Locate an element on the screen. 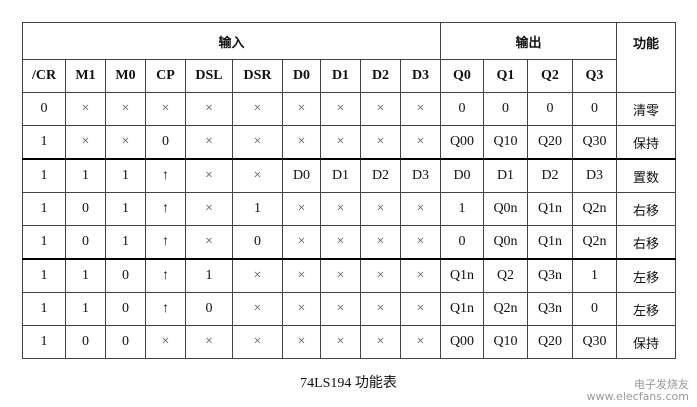  column-header: D0 is located at coordinates (301, 76).